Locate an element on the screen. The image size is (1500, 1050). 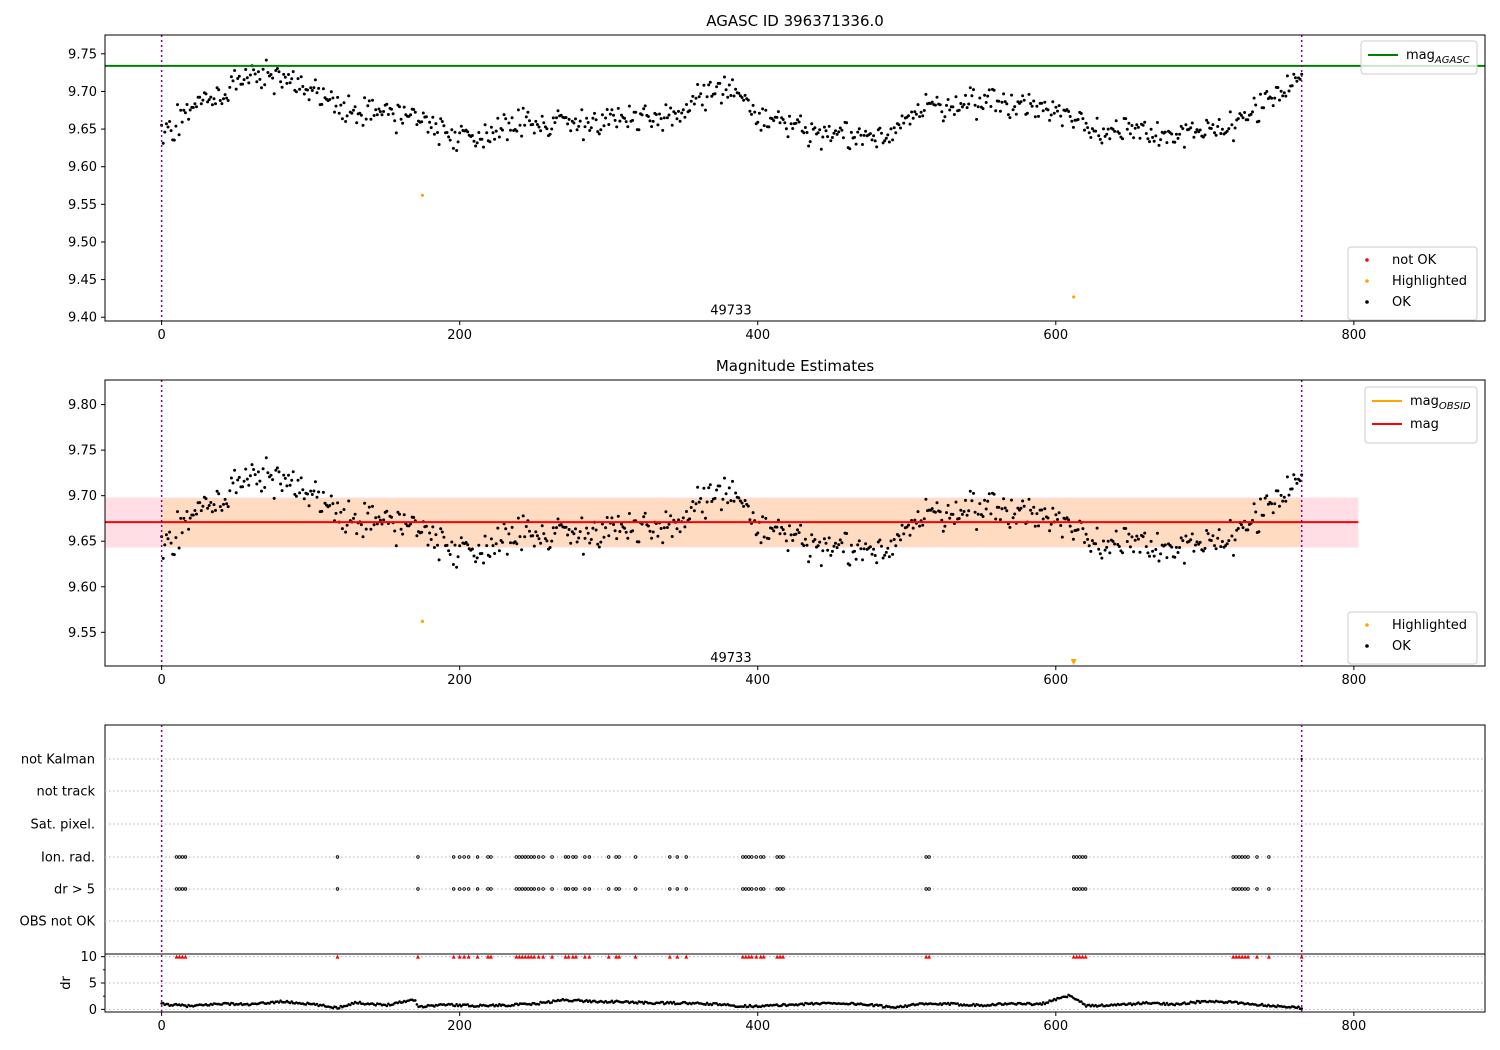
panel2-xtick-label: 0 is located at coordinates (161, 680).